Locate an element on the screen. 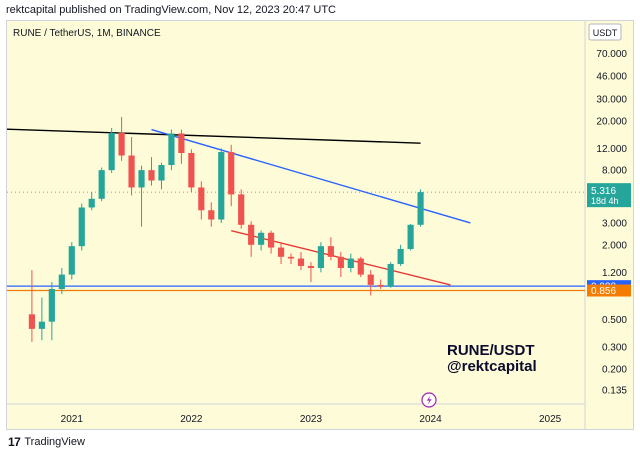 The height and width of the screenshot is (454, 640). price-tick-label: 70.000 is located at coordinates (611, 54).